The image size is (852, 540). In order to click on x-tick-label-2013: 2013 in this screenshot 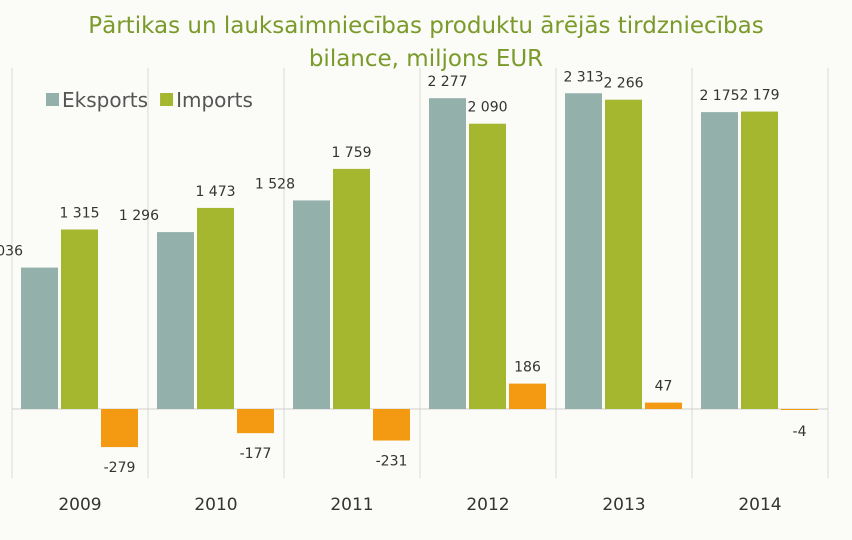, I will do `click(623, 505)`.